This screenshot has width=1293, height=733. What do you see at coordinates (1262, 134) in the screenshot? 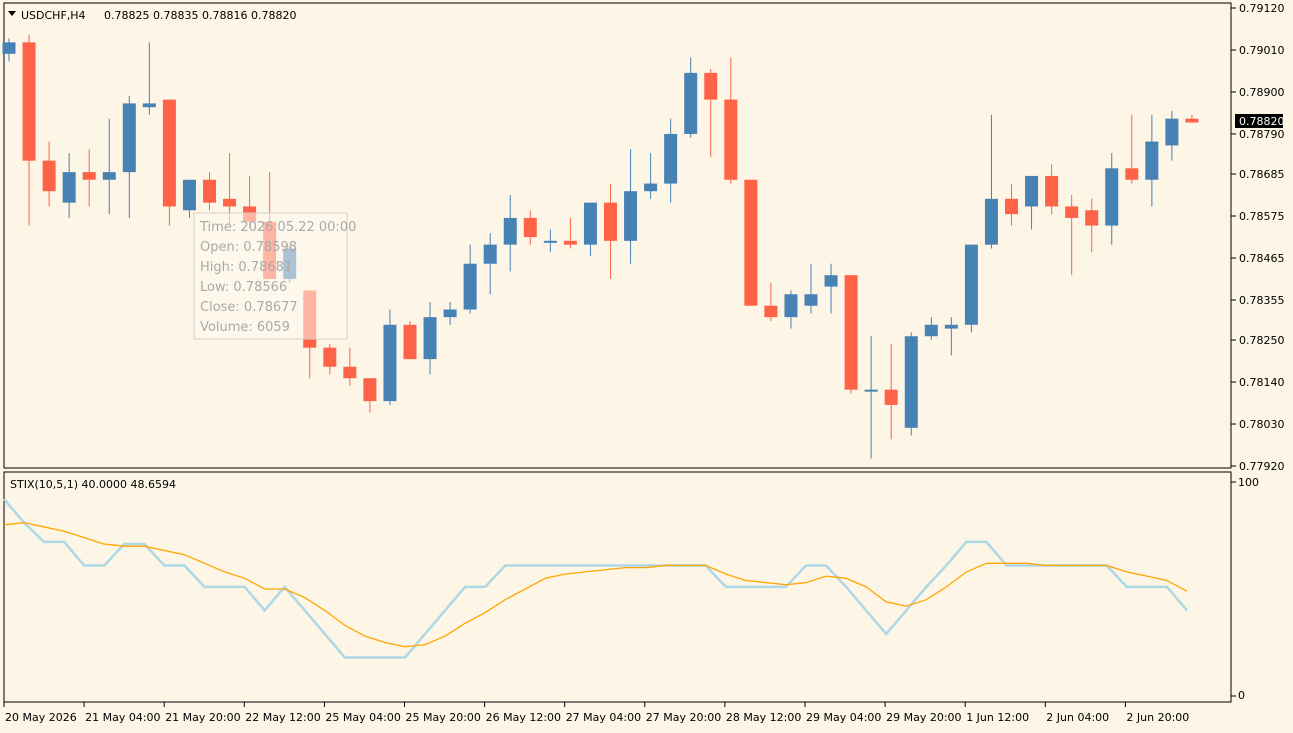
I see `price-tick-label: 0.78790` at bounding box center [1262, 134].